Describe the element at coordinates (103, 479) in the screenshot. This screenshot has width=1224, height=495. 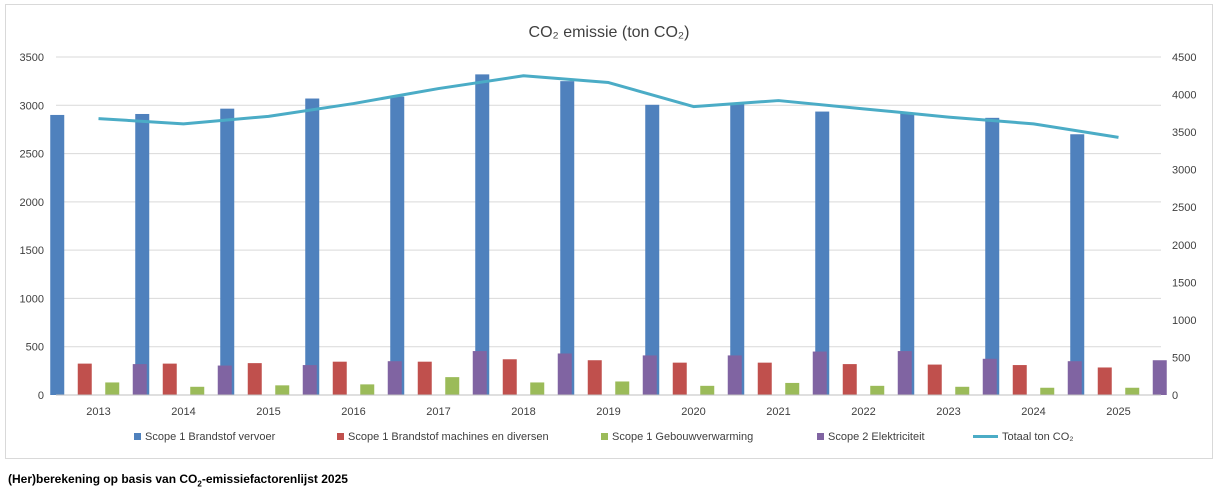
I see `caption-pre: (Her)berekening op basis van CO` at that location.